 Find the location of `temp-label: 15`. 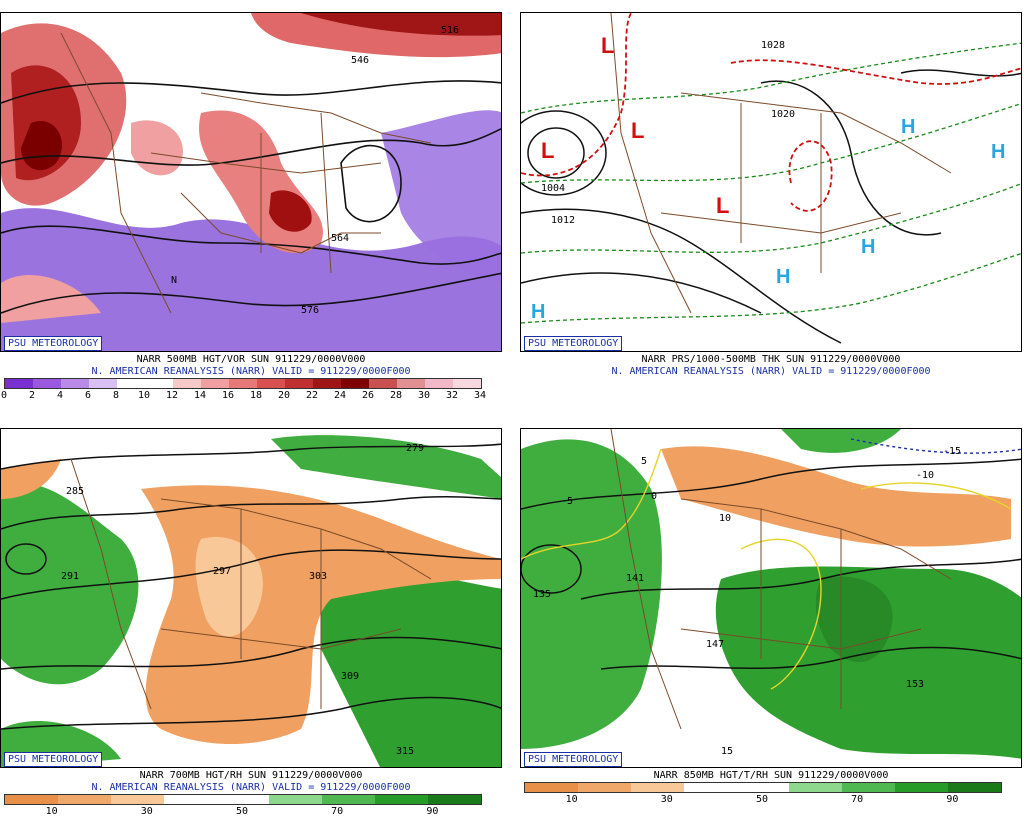

temp-label: 15 is located at coordinates (727, 751).